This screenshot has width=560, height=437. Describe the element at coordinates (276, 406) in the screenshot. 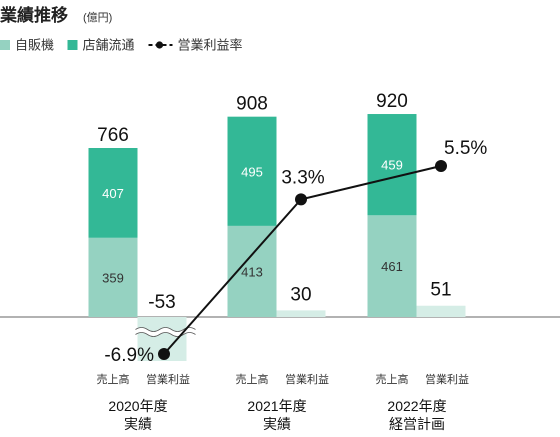

I see `group-year-2: 2021年度` at that location.